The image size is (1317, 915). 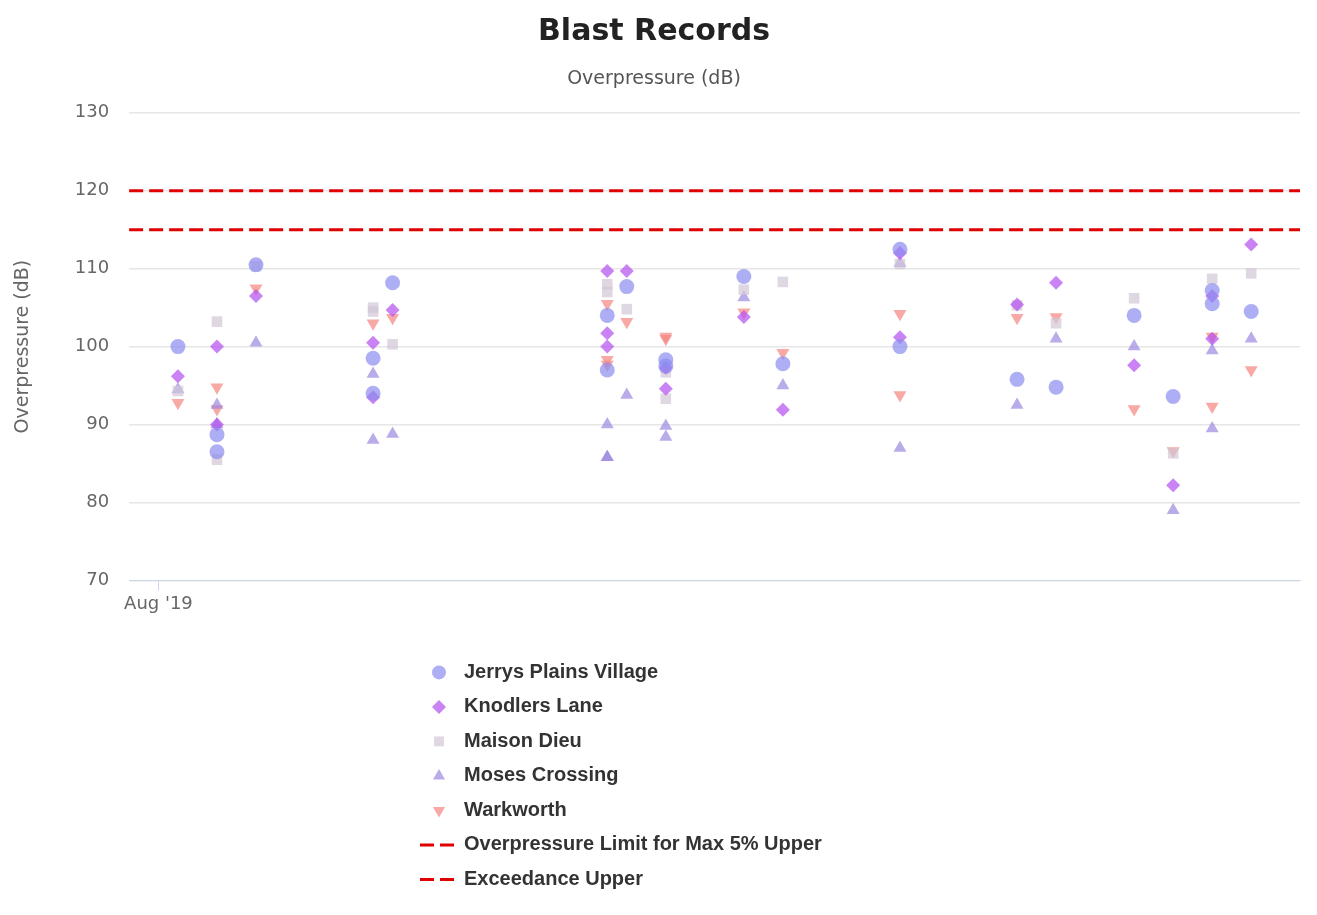 What do you see at coordinates (21, 346) in the screenshot?
I see `y-axis-title: Overpressure (dB)` at bounding box center [21, 346].